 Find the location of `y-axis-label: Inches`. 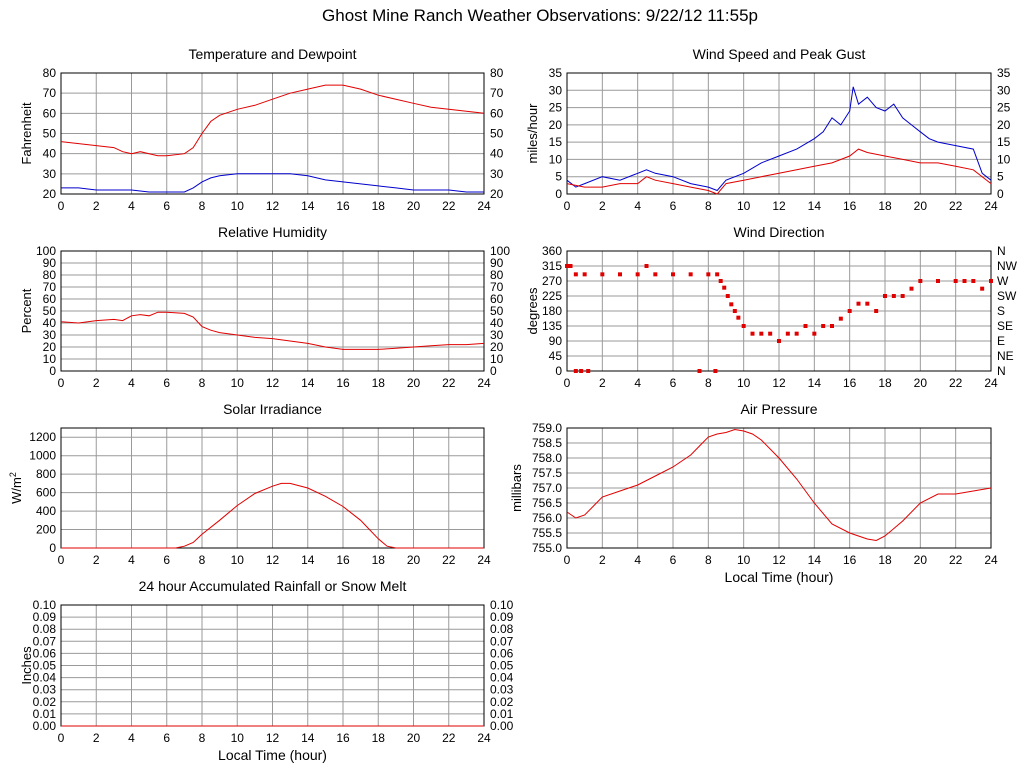

y-axis-label: Inches is located at coordinates (26, 665).